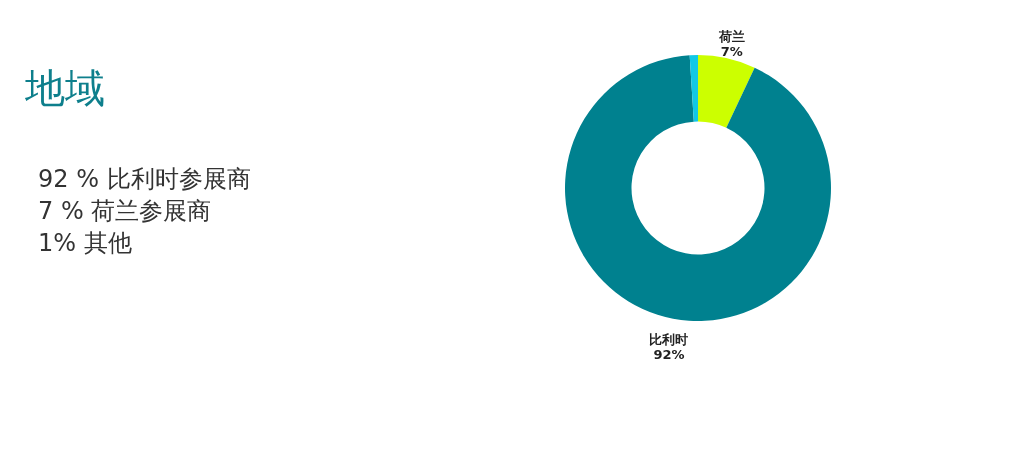 The image size is (1014, 463). What do you see at coordinates (125, 211) in the screenshot?
I see `text: 7 % 荷兰参展商` at bounding box center [125, 211].